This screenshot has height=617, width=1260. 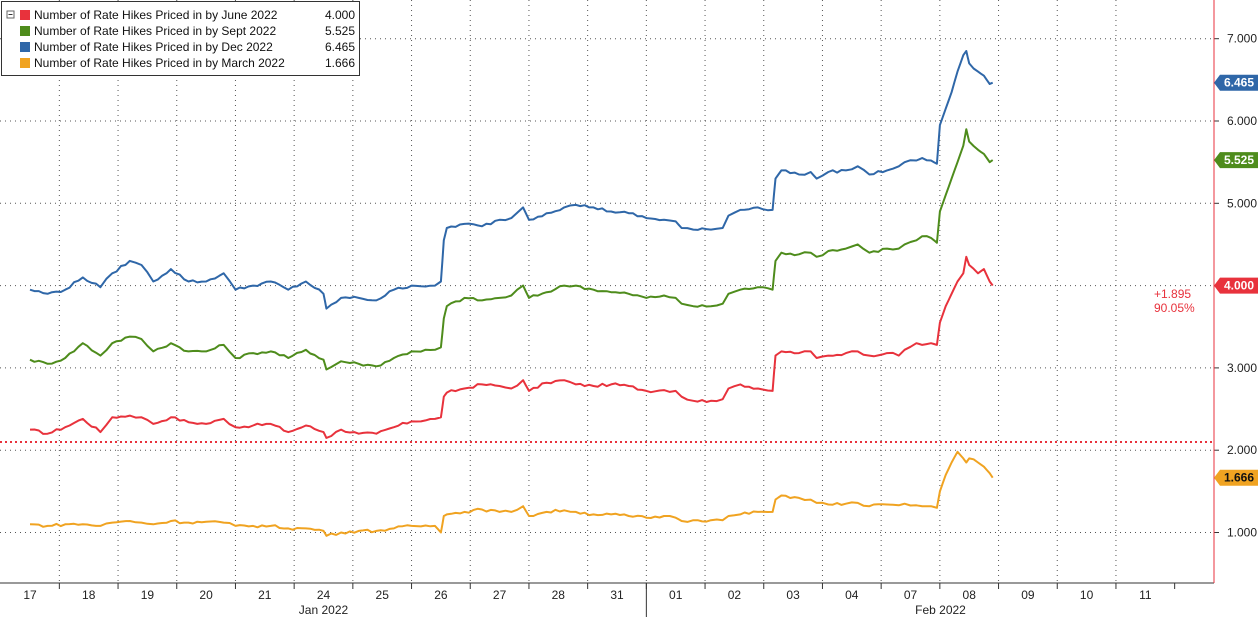 What do you see at coordinates (30, 595) in the screenshot?
I see `x-tick-label: 17` at bounding box center [30, 595].